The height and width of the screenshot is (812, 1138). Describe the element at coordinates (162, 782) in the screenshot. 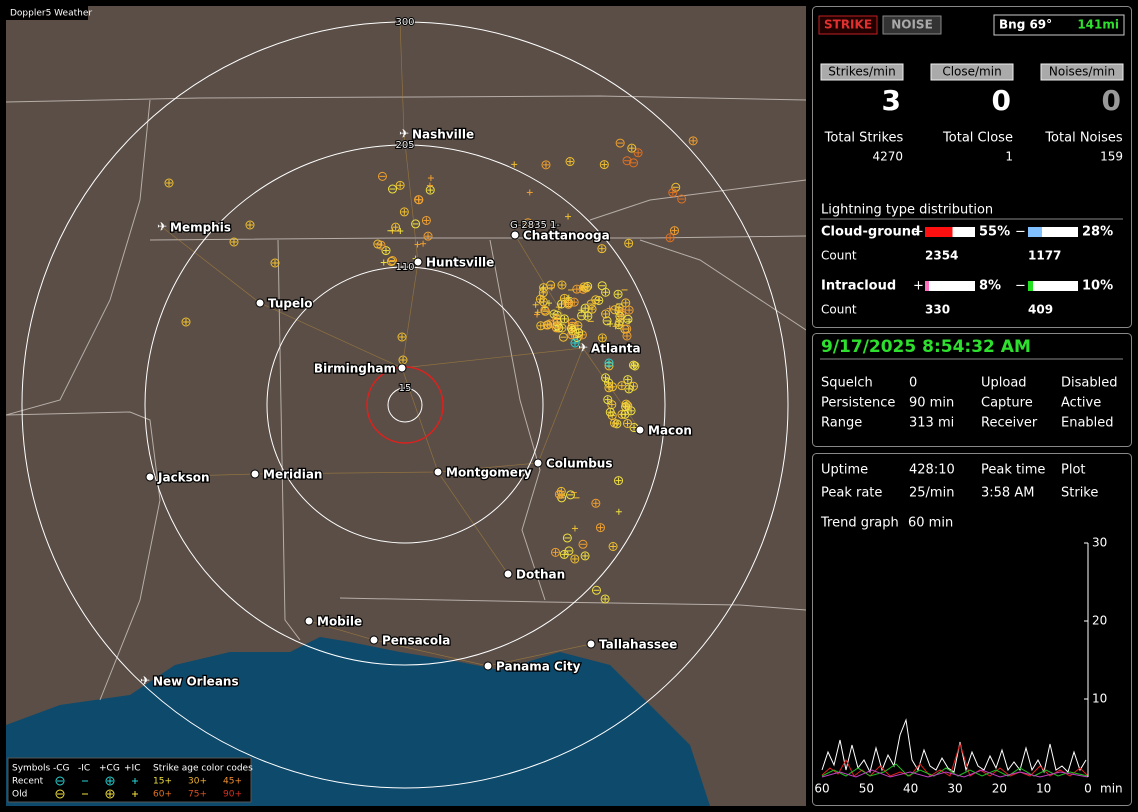

I see `legend-age: 15+` at that location.